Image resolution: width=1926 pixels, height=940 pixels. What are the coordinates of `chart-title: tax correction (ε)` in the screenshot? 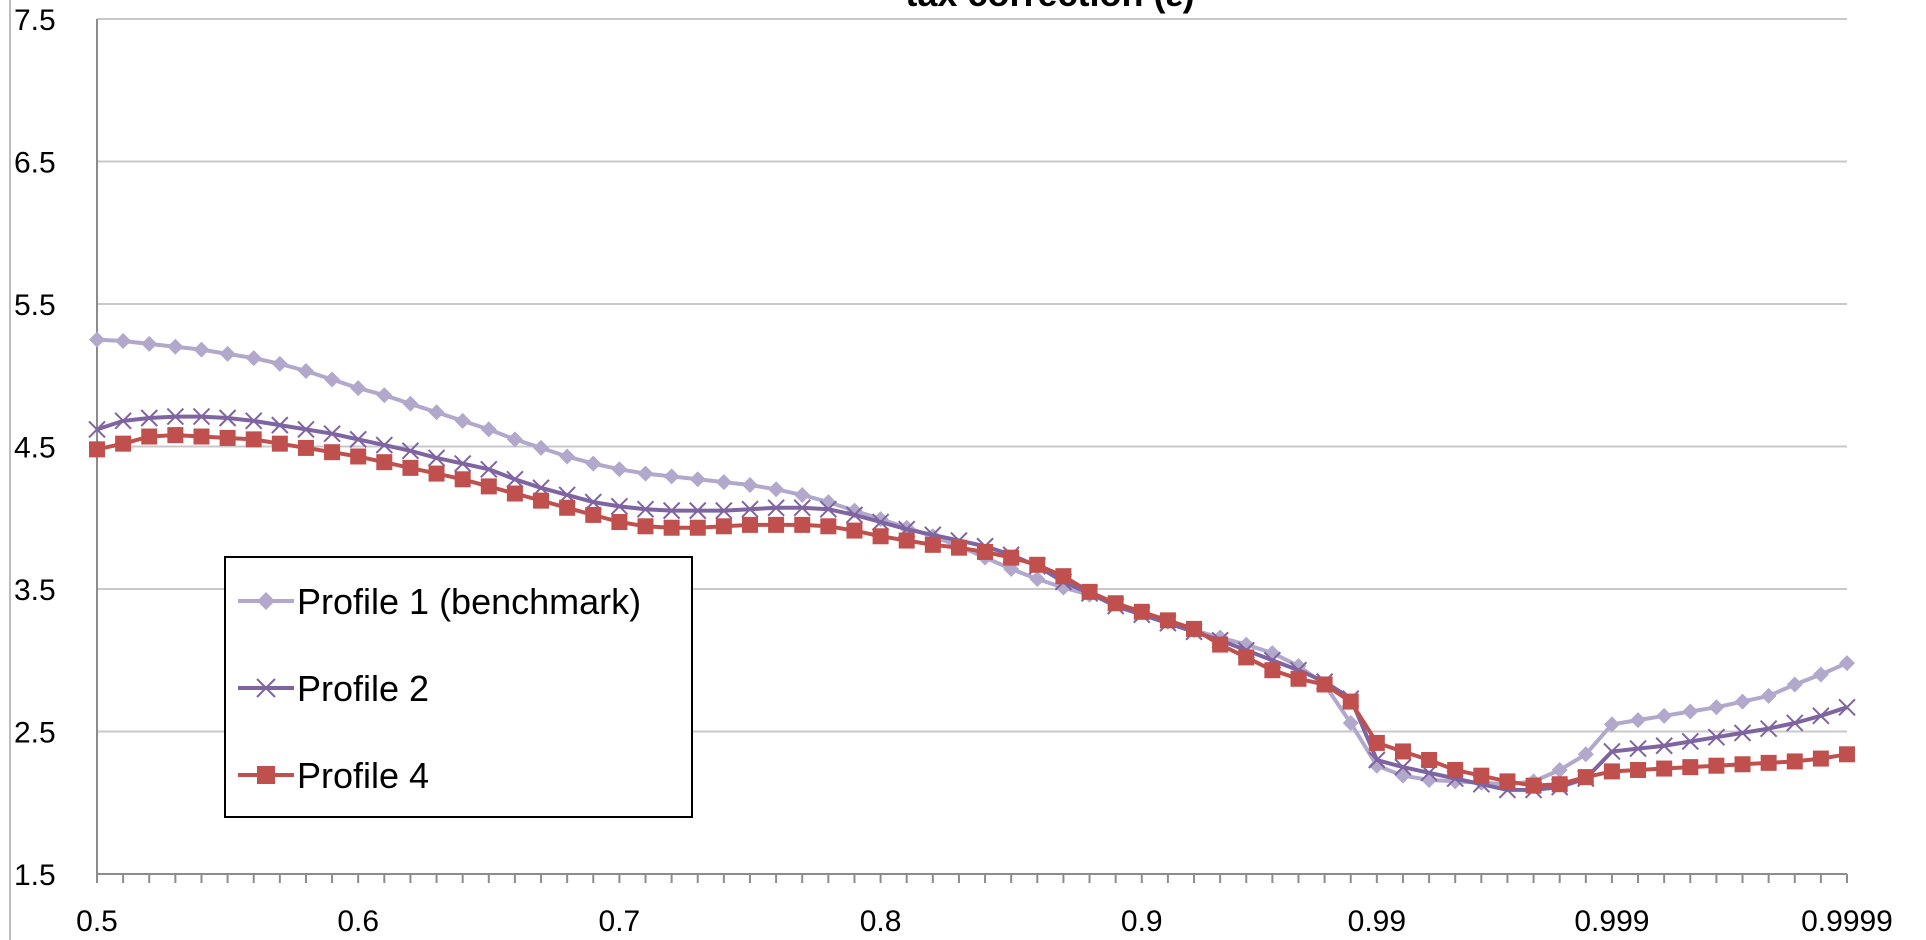 It's located at (1049, 7).